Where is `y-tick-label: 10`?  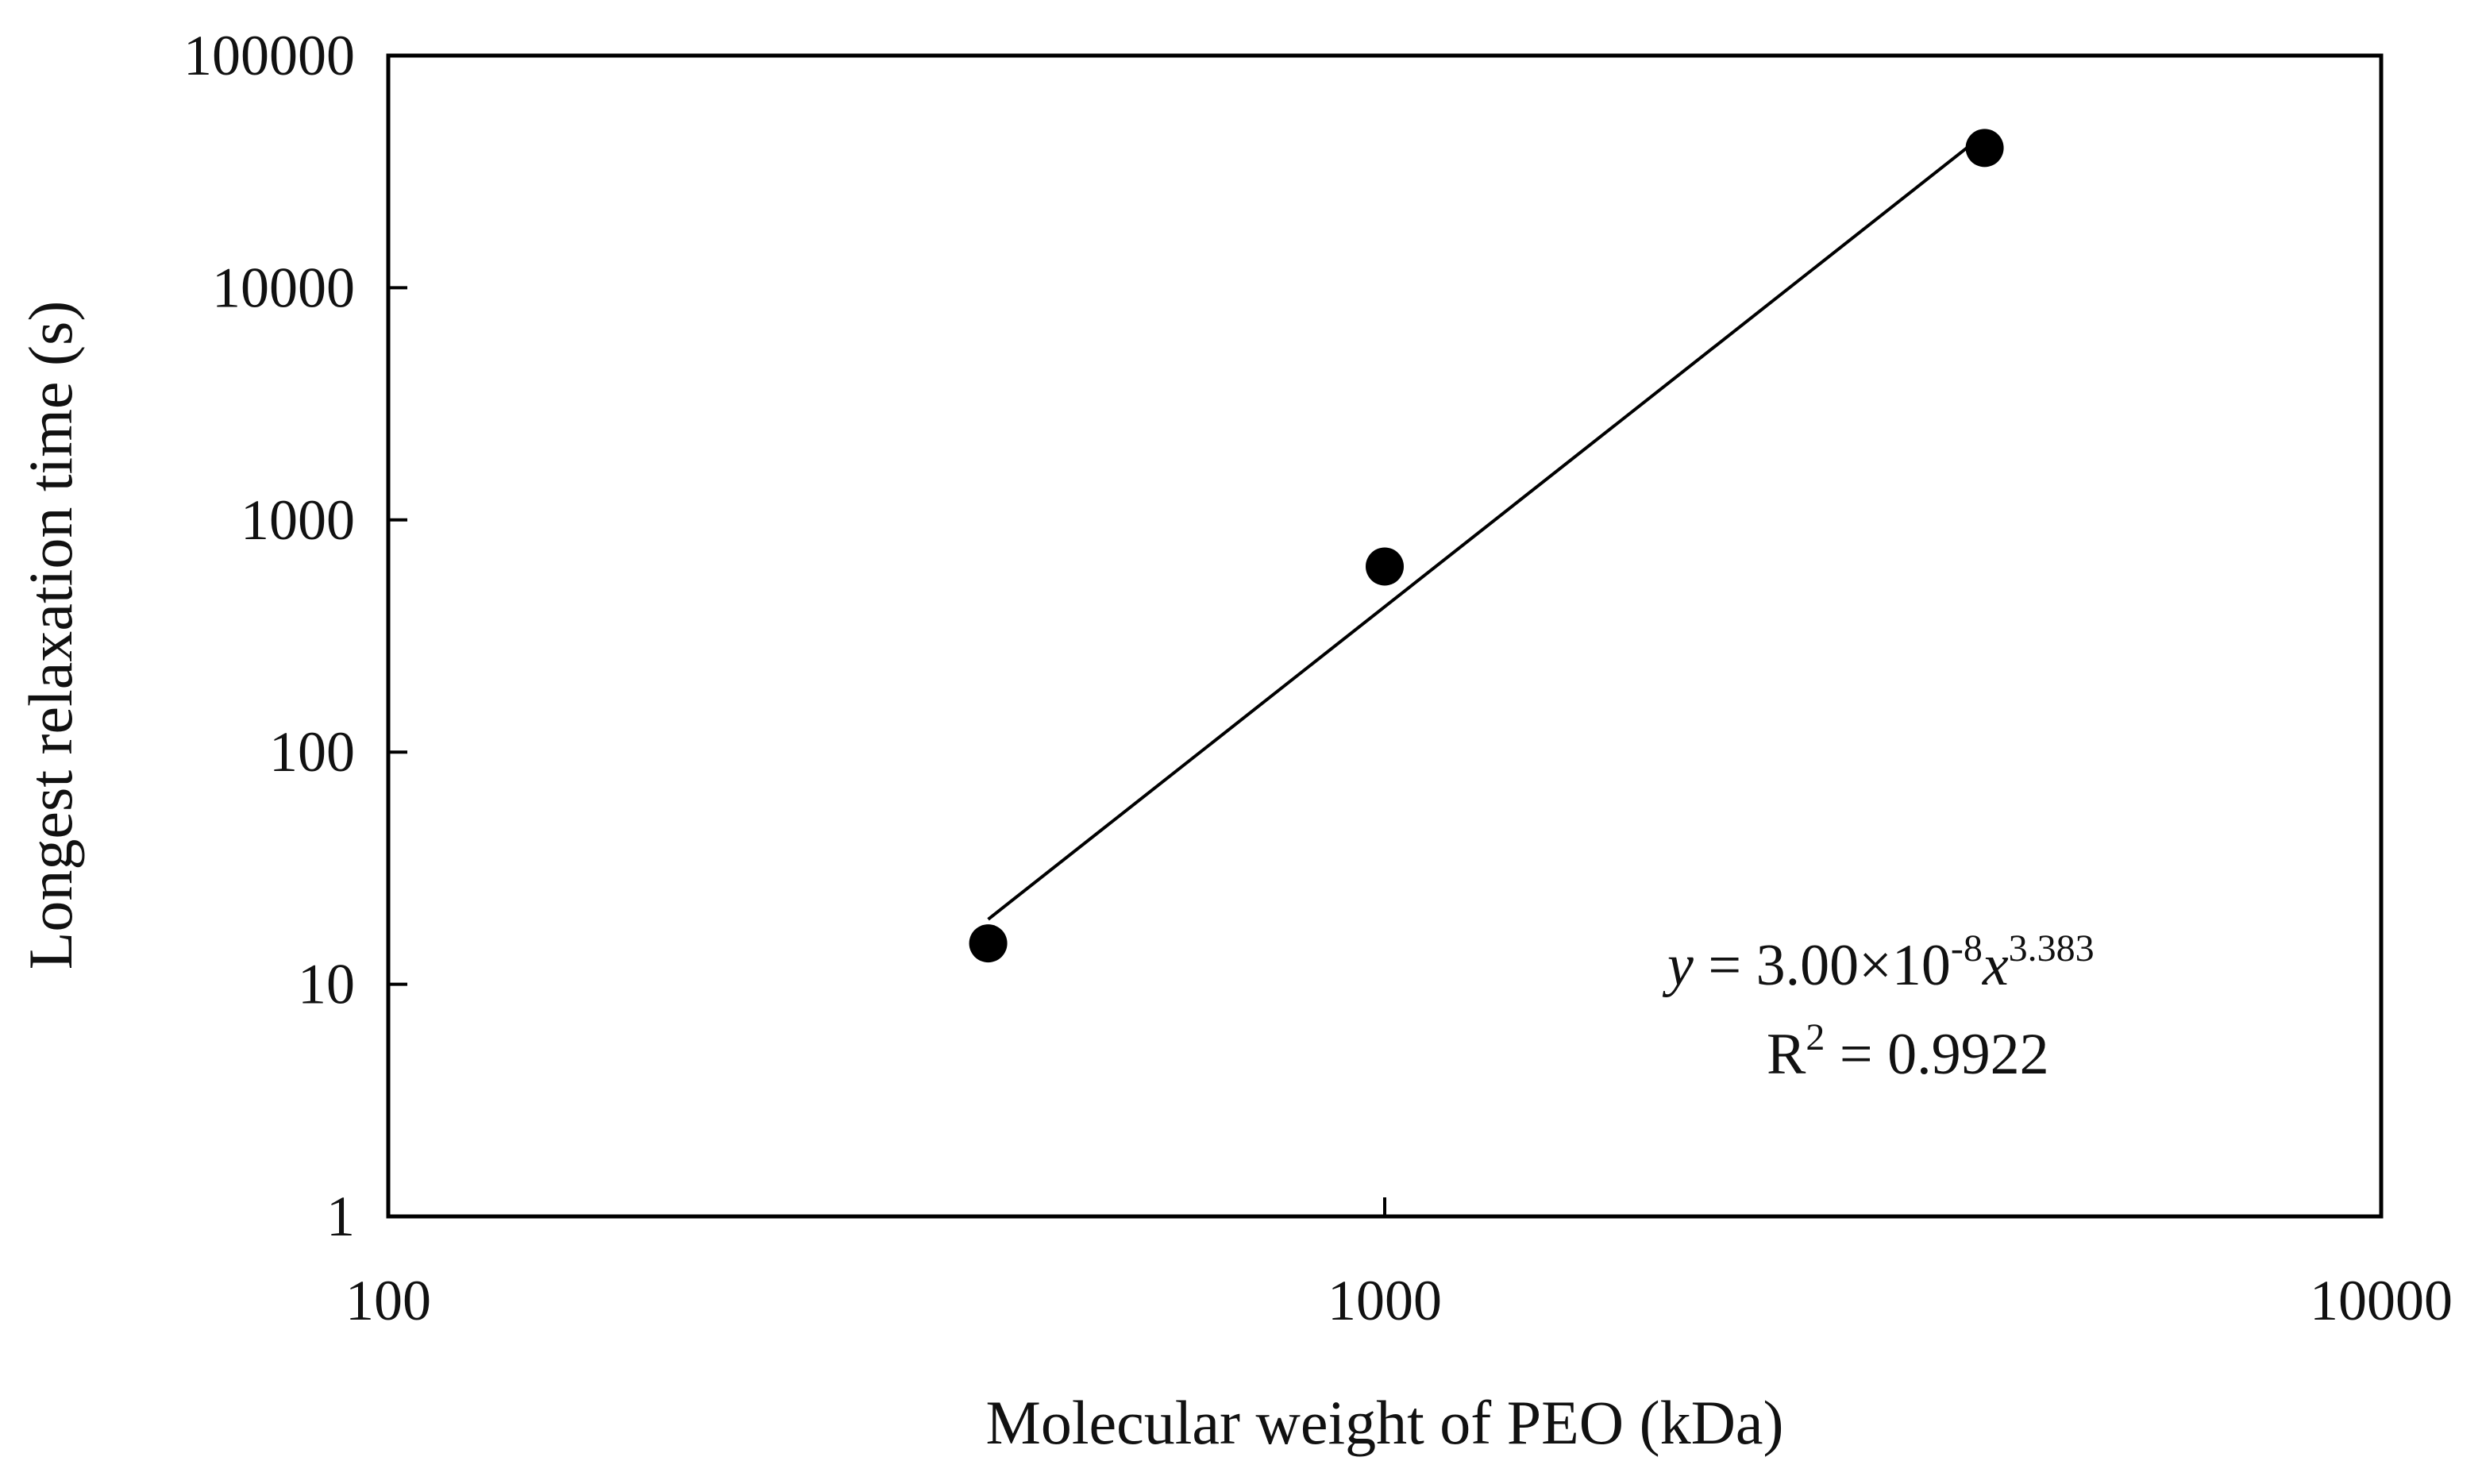
y-tick-label: 10 is located at coordinates (326, 985).